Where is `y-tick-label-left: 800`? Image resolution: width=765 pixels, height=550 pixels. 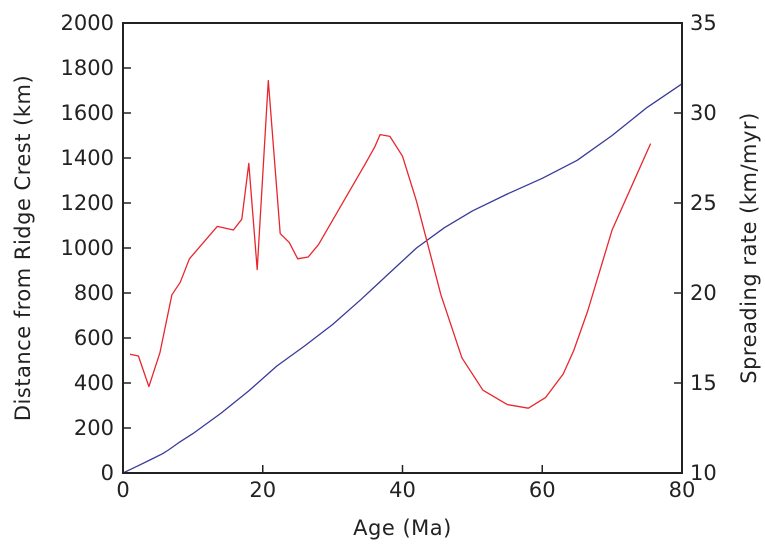
y-tick-label-left: 800 is located at coordinates (94, 293).